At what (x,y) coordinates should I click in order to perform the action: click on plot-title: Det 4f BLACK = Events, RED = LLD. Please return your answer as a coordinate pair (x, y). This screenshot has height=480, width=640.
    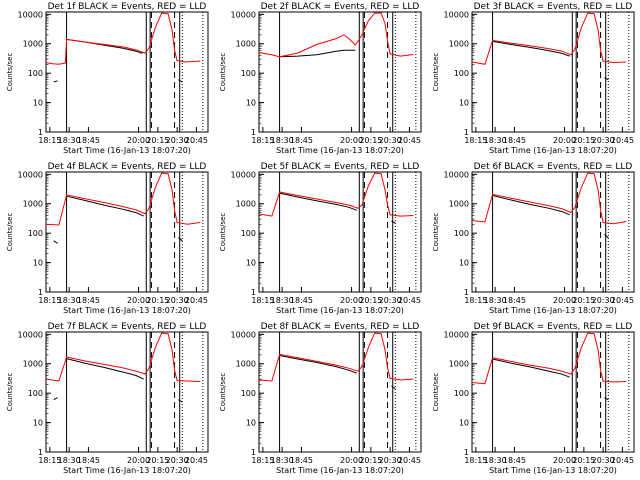
    Looking at the image, I should click on (127, 167).